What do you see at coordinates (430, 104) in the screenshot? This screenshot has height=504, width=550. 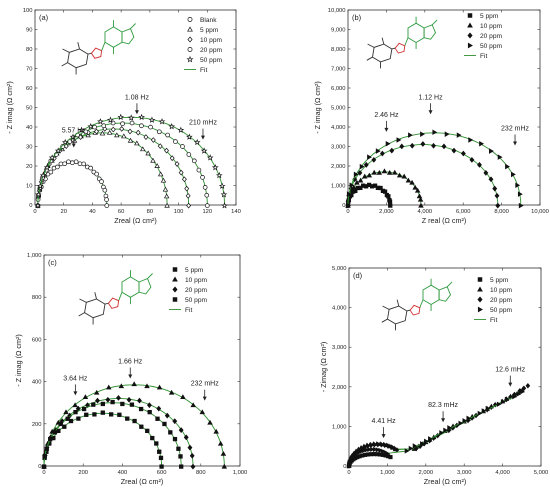 I see `frequency-annotation: 1.12 Hz` at bounding box center [430, 104].